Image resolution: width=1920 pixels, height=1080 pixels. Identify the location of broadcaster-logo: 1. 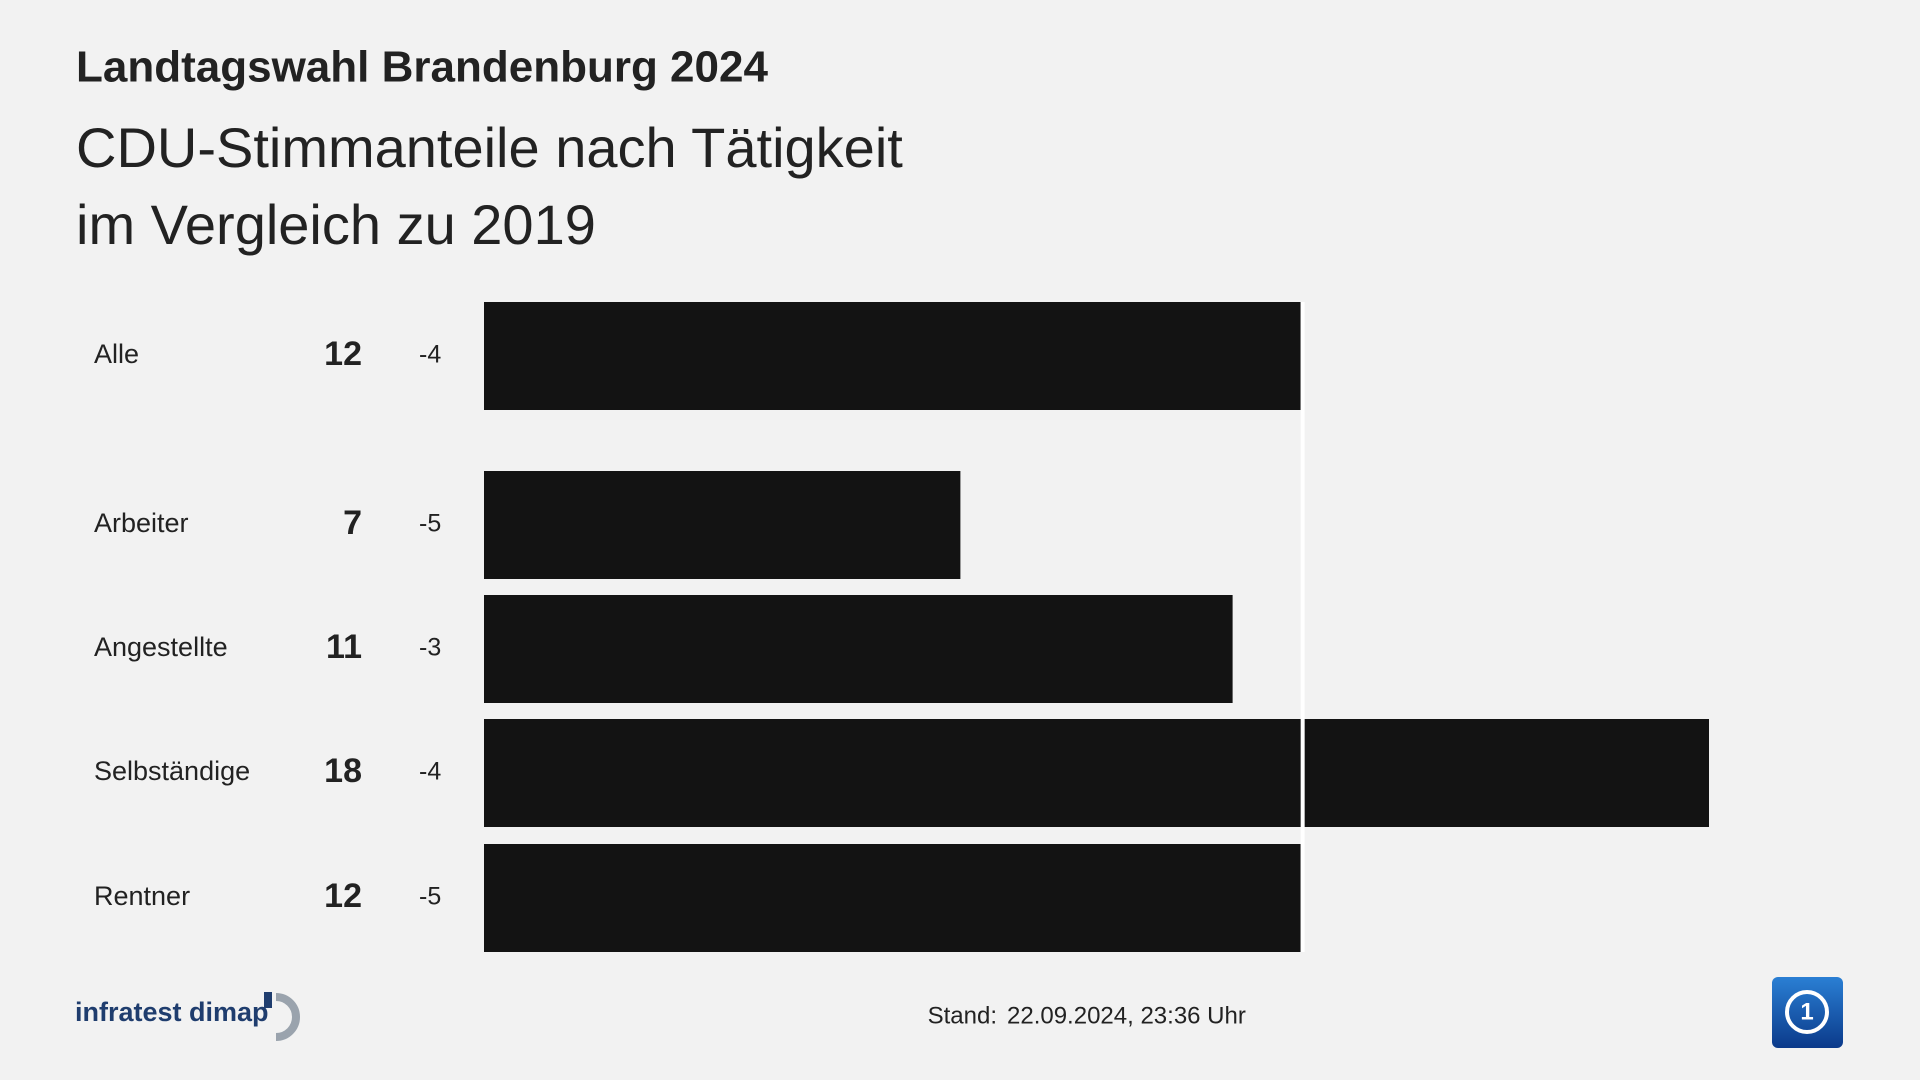
(1807, 1012).